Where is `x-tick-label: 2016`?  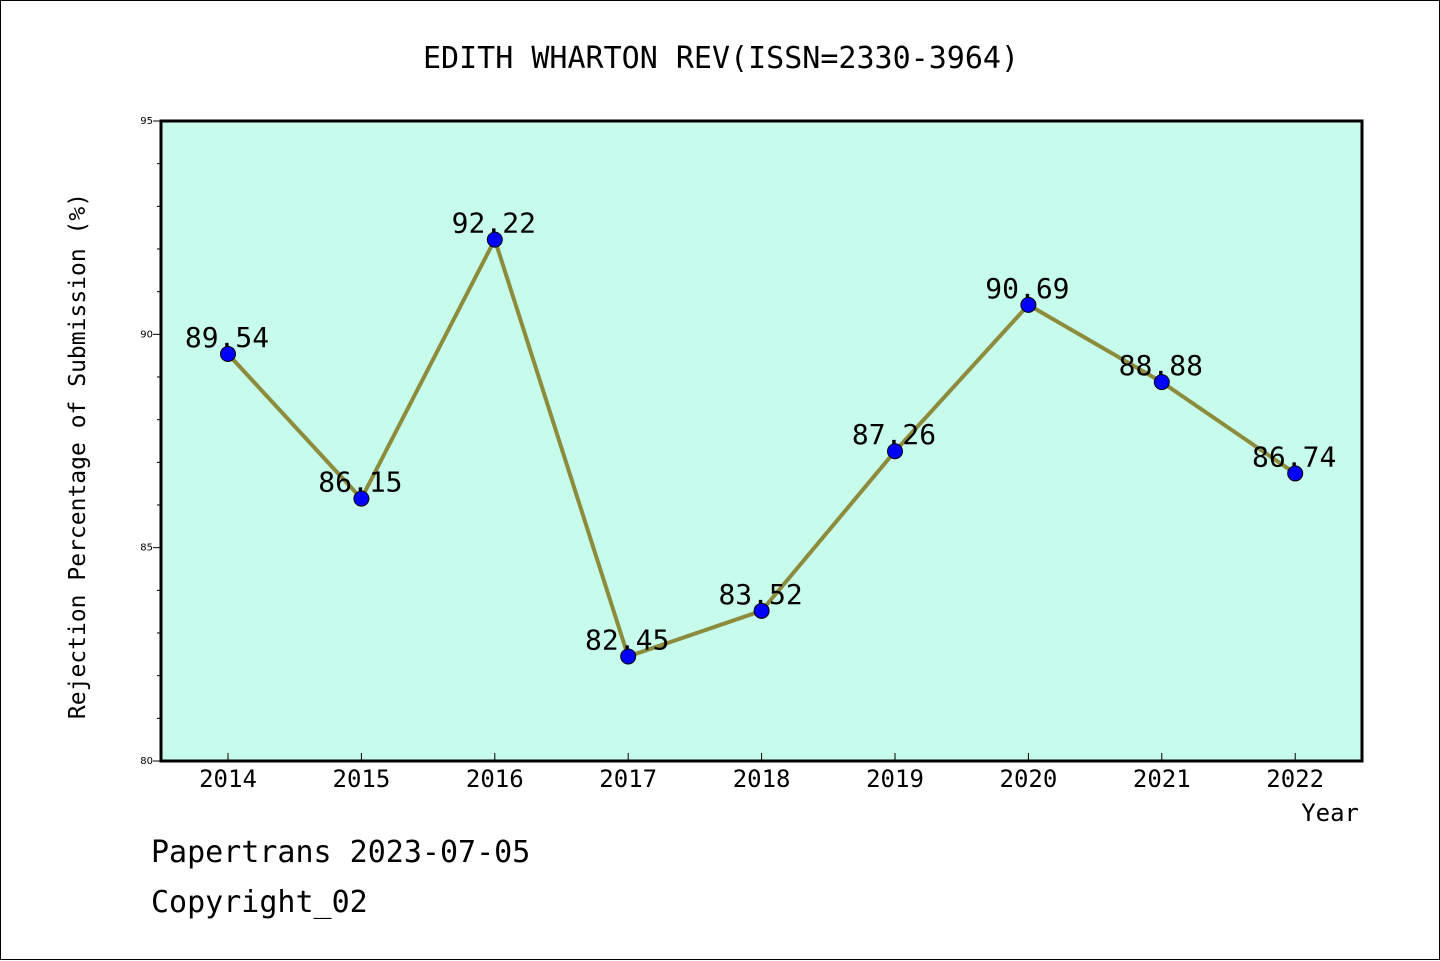 x-tick-label: 2016 is located at coordinates (495, 779).